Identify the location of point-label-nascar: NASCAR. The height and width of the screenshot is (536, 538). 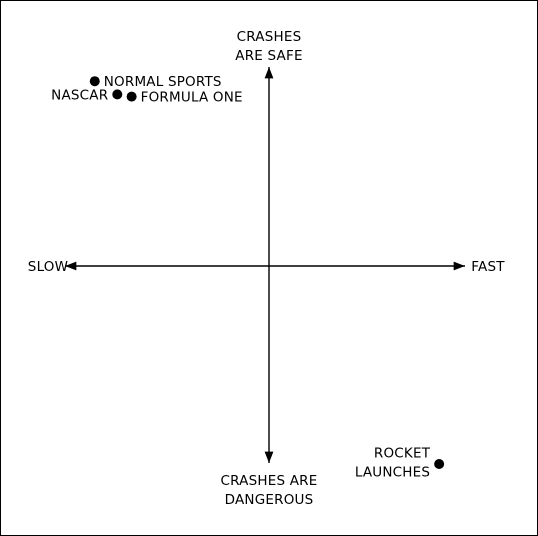
(79, 95).